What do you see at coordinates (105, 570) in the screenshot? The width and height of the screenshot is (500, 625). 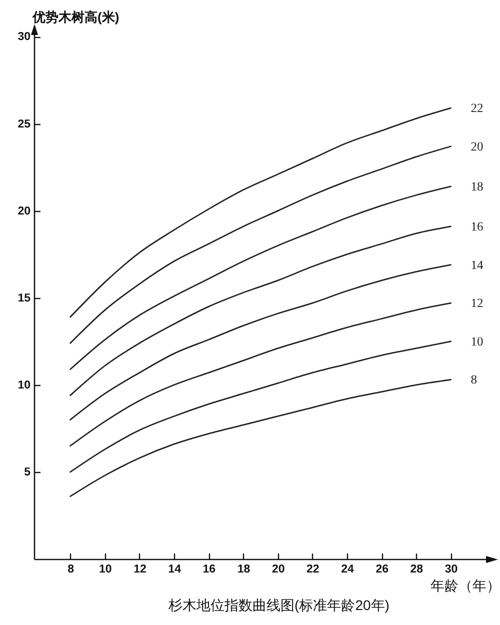 I see `x-tick-label: 10` at bounding box center [105, 570].